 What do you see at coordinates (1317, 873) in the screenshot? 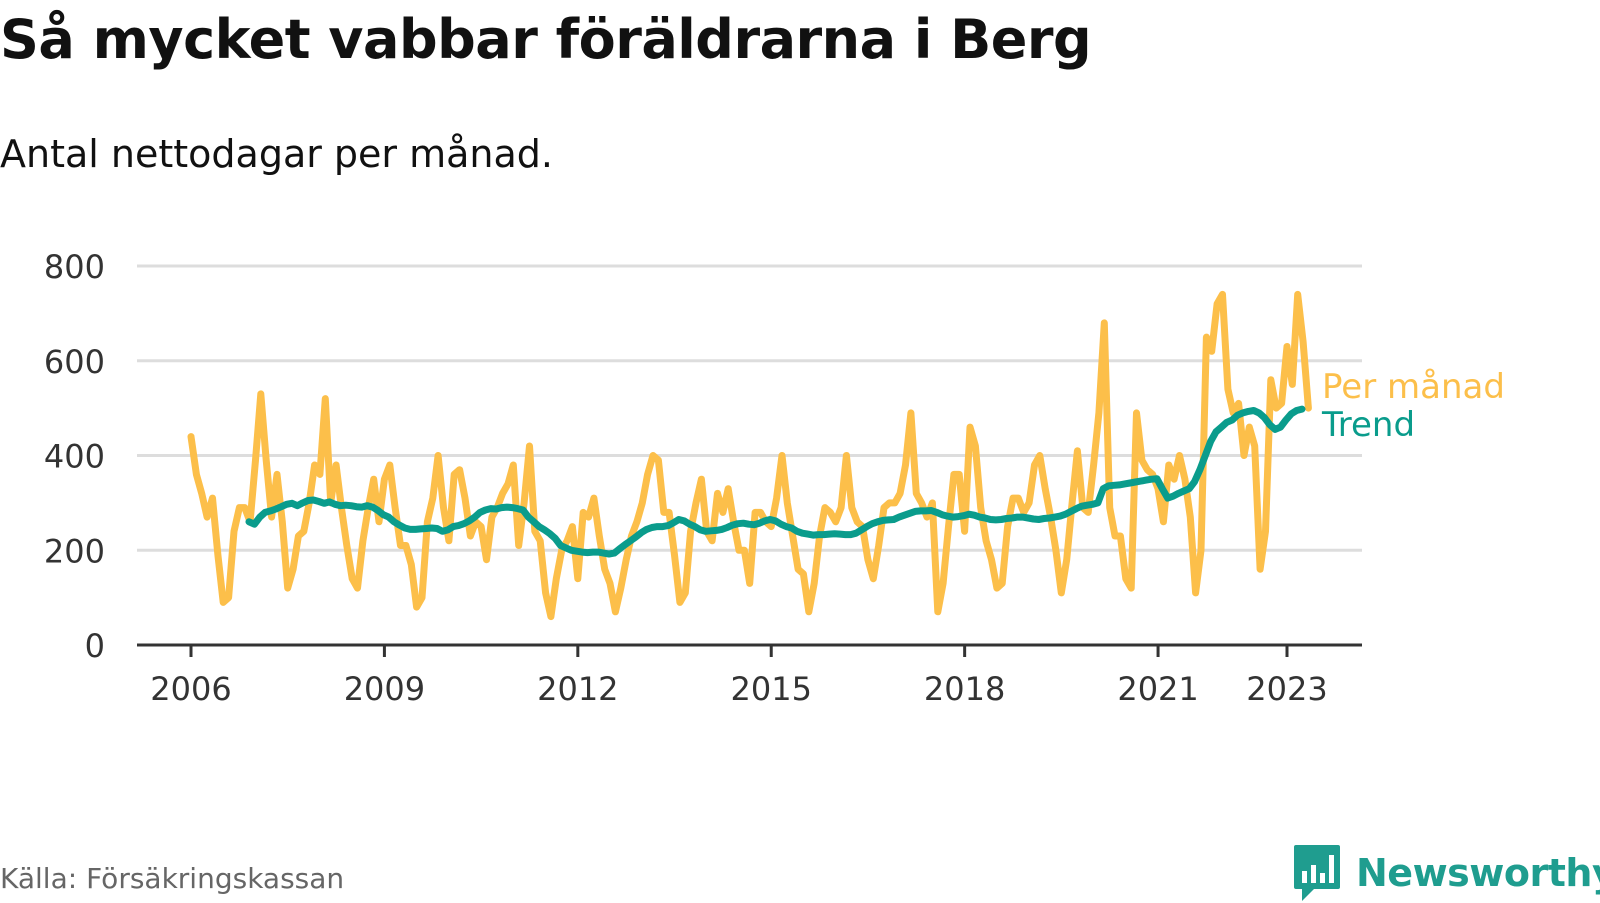
I see `bar-chart-speech-bubble-icon` at bounding box center [1317, 873].